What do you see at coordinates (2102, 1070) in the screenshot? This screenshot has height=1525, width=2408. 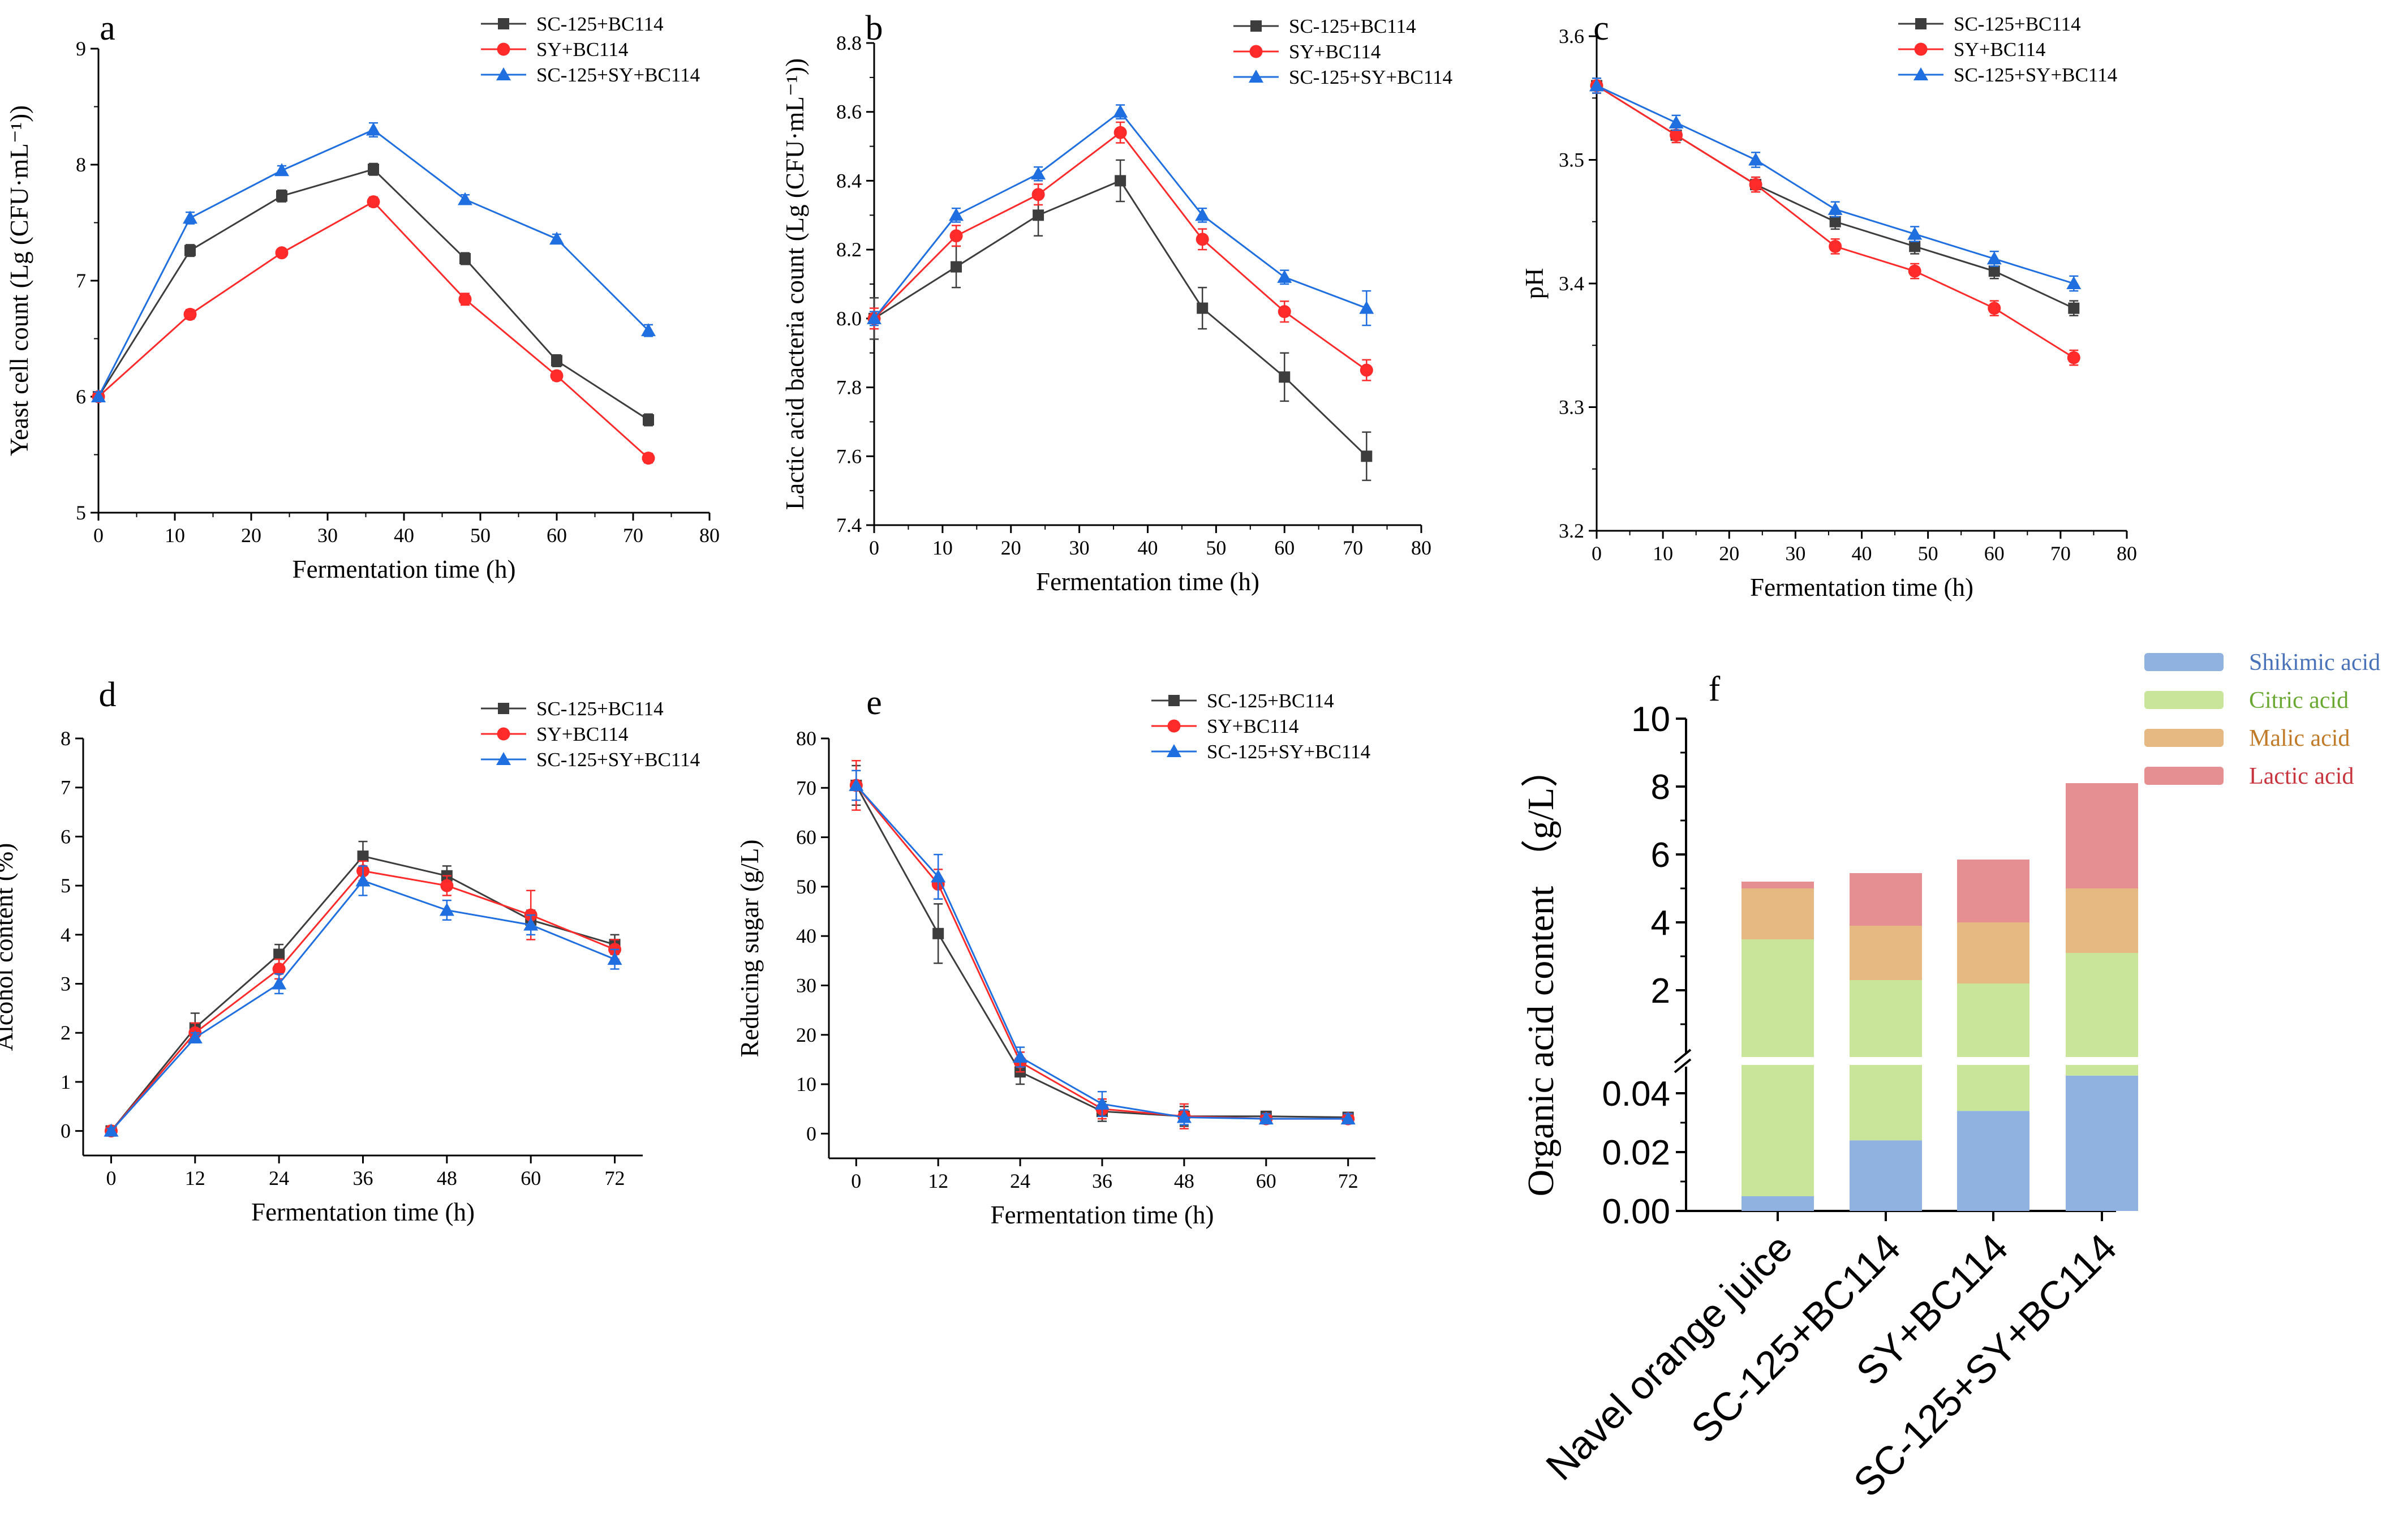 I see `bar-segment-citric-lower` at bounding box center [2102, 1070].